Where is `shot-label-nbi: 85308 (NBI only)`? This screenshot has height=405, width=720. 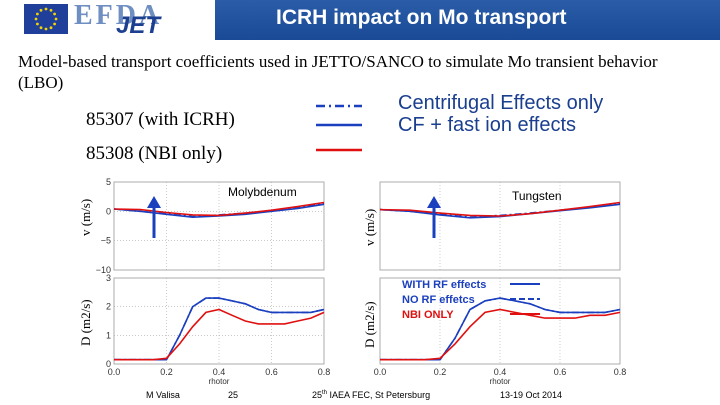
shot-label-nbi: 85308 (NBI only) is located at coordinates (154, 153).